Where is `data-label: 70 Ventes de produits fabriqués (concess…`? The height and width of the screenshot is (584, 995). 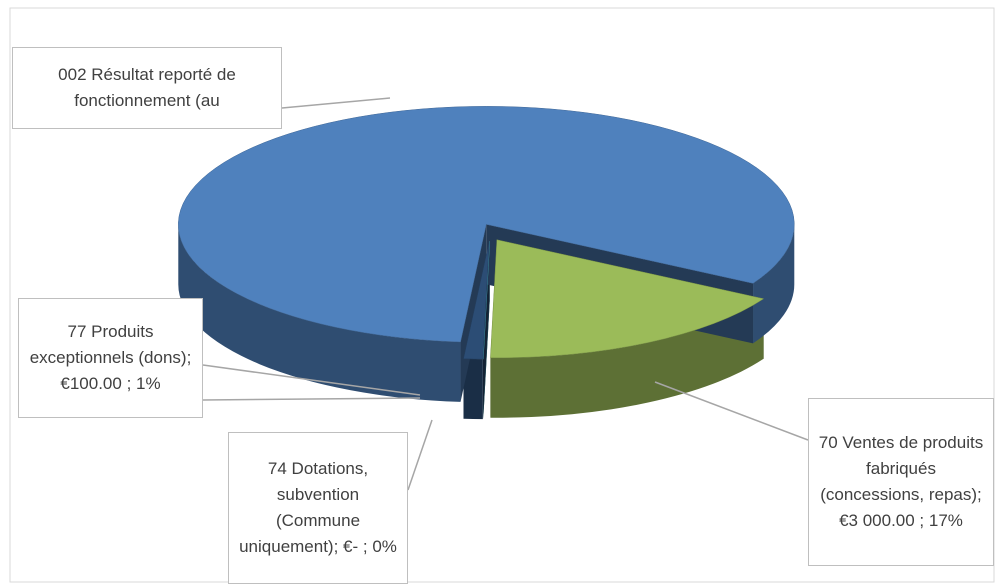 data-label: 70 Ventes de produits fabriqués (concess… is located at coordinates (901, 482).